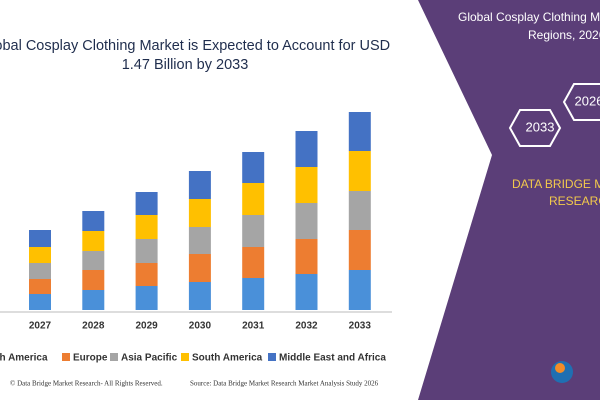 This screenshot has height=400, width=600. I want to click on logo, so click(562, 372).